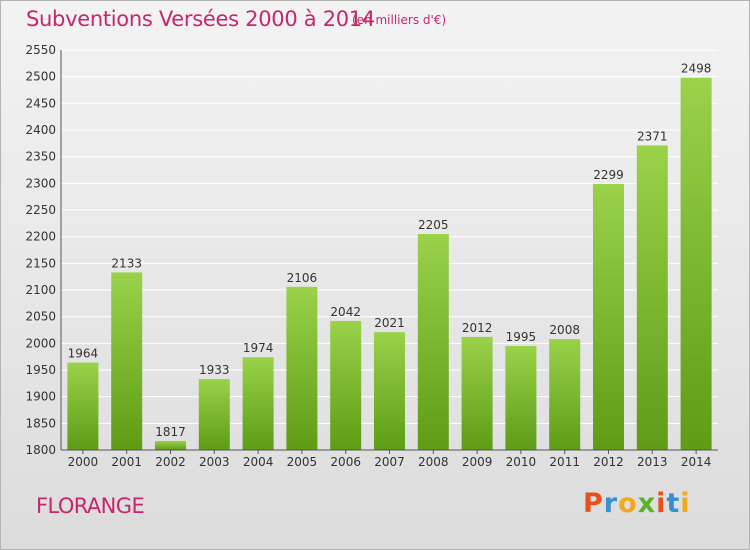 The width and height of the screenshot is (750, 550). What do you see at coordinates (40, 263) in the screenshot?
I see `y-tick-label: 2150` at bounding box center [40, 263].